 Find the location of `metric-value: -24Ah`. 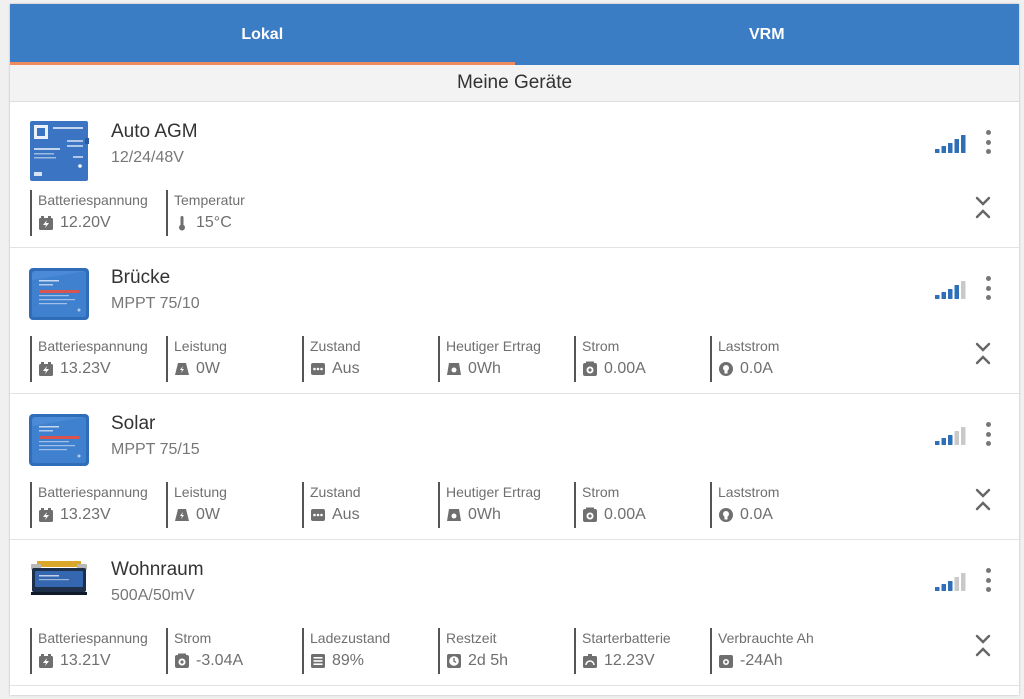

metric-value: -24Ah is located at coordinates (766, 661).